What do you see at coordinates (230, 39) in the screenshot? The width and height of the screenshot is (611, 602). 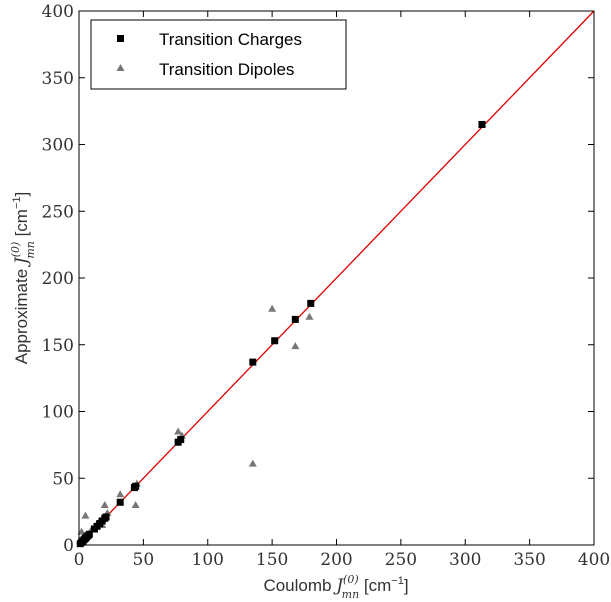 I see `legend-label-transition-charges: Transition Charges` at bounding box center [230, 39].